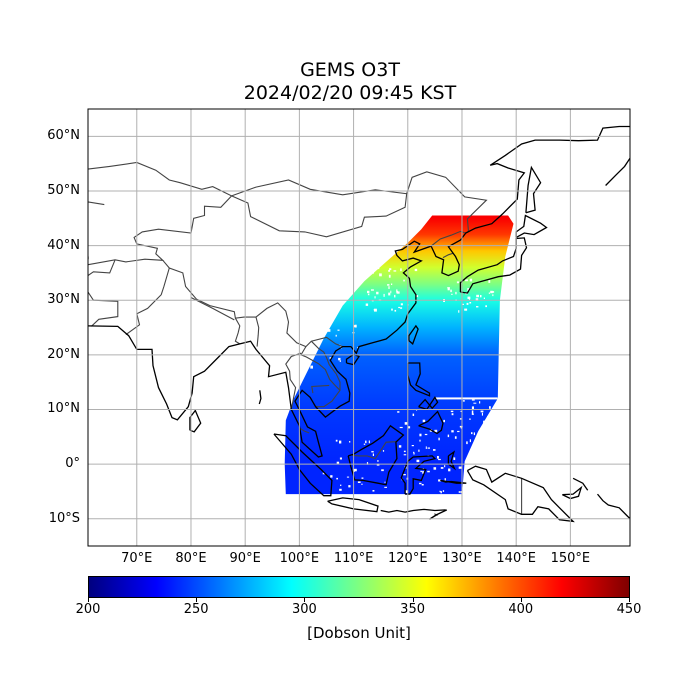  What do you see at coordinates (299, 558) in the screenshot?
I see `lon-tick-label: 100°E` at bounding box center [299, 558].